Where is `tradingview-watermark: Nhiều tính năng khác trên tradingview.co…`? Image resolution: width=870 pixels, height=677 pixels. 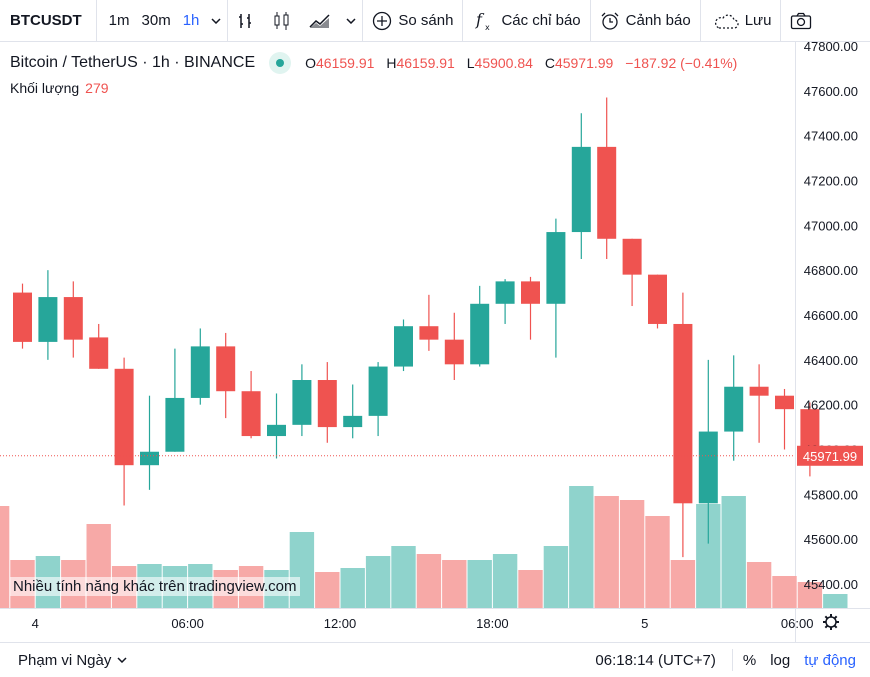 tradingview-watermark: Nhiều tính năng khác trên tradingview.co… is located at coordinates (155, 586).